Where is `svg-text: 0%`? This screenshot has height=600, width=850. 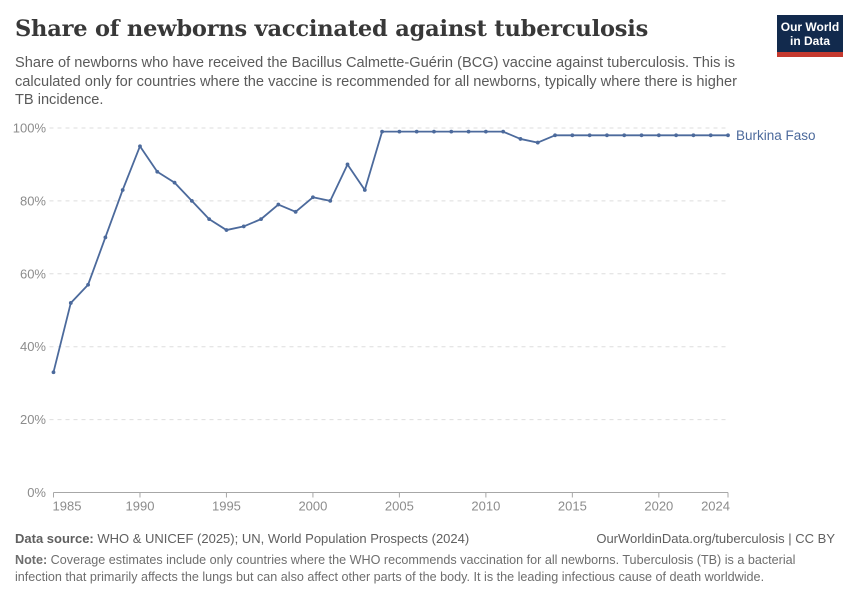 svg-text: 0% is located at coordinates (36, 492).